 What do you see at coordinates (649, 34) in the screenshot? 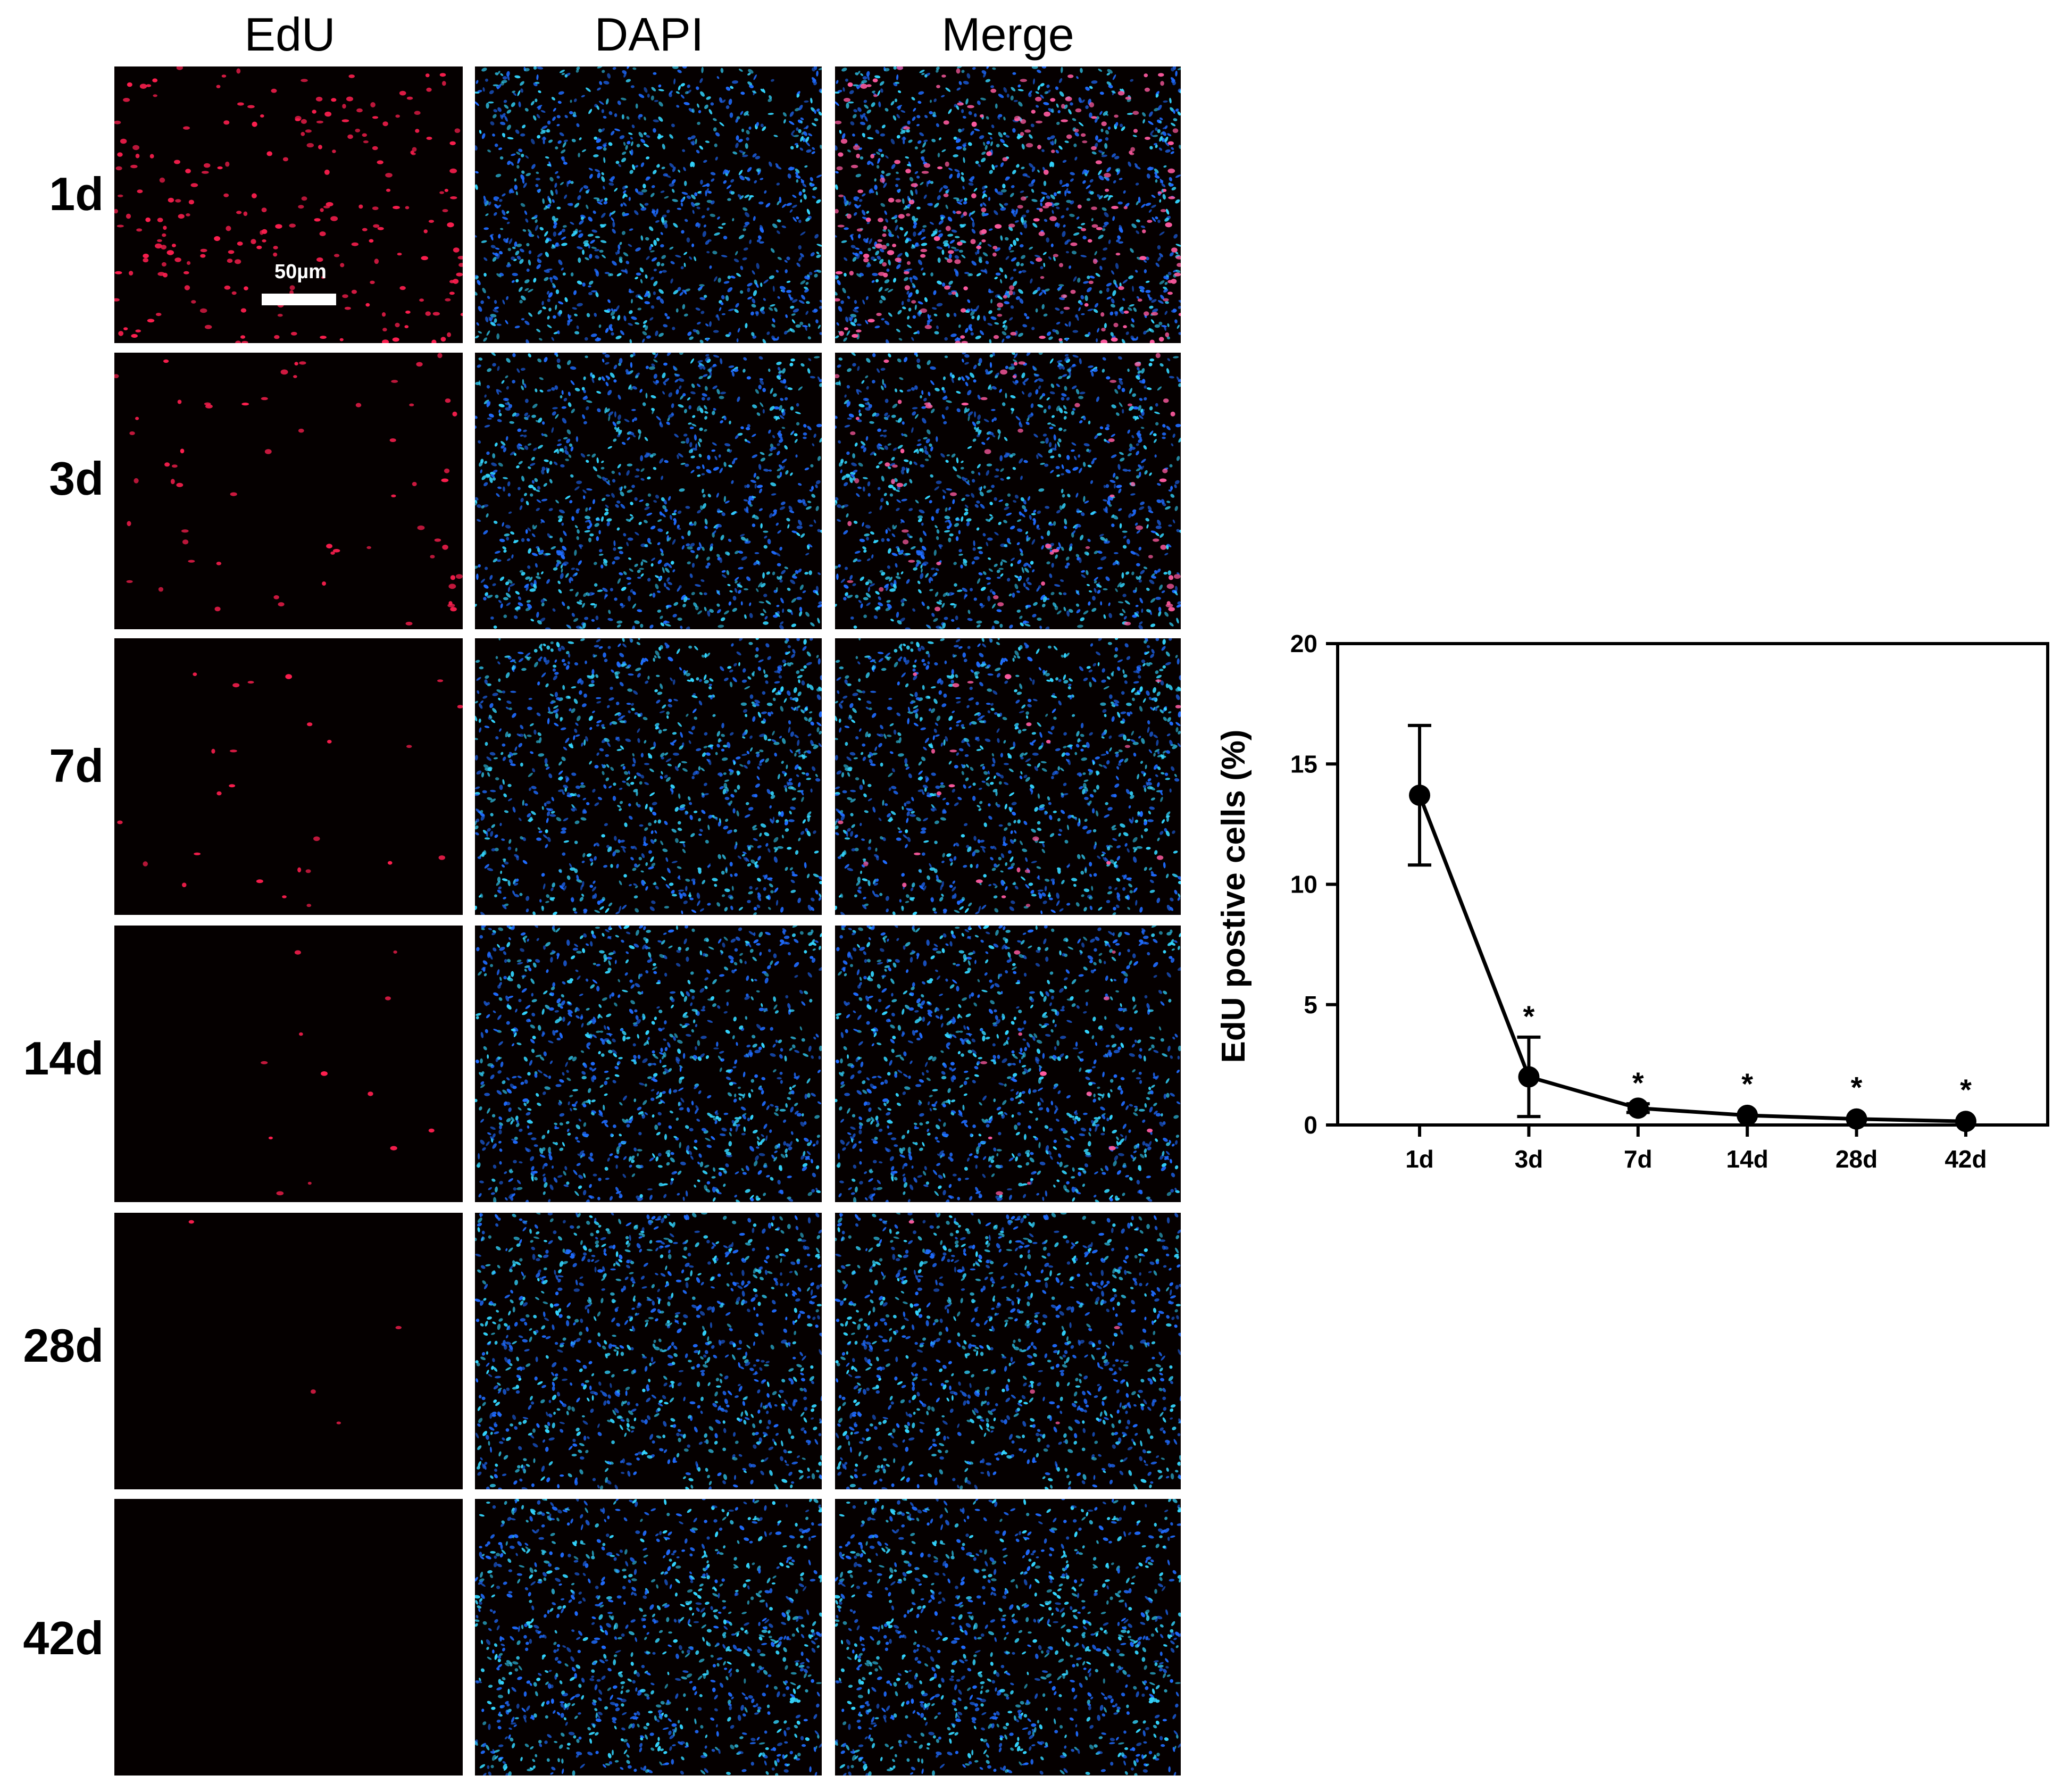
I see `column-header-dapi: DAPI` at bounding box center [649, 34].